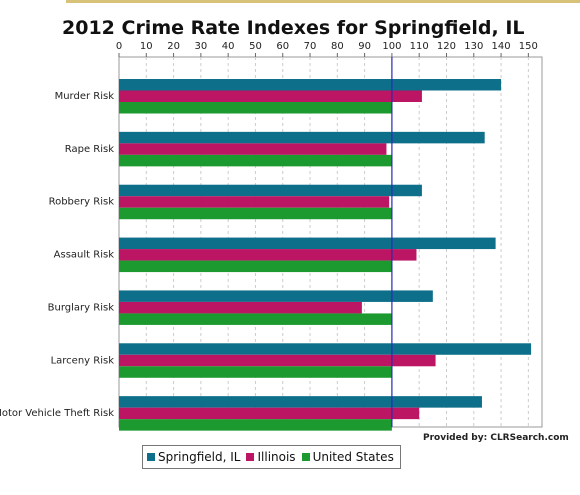 The image size is (580, 495). What do you see at coordinates (310, 46) in the screenshot?
I see `x-tick-label: 70` at bounding box center [310, 46].